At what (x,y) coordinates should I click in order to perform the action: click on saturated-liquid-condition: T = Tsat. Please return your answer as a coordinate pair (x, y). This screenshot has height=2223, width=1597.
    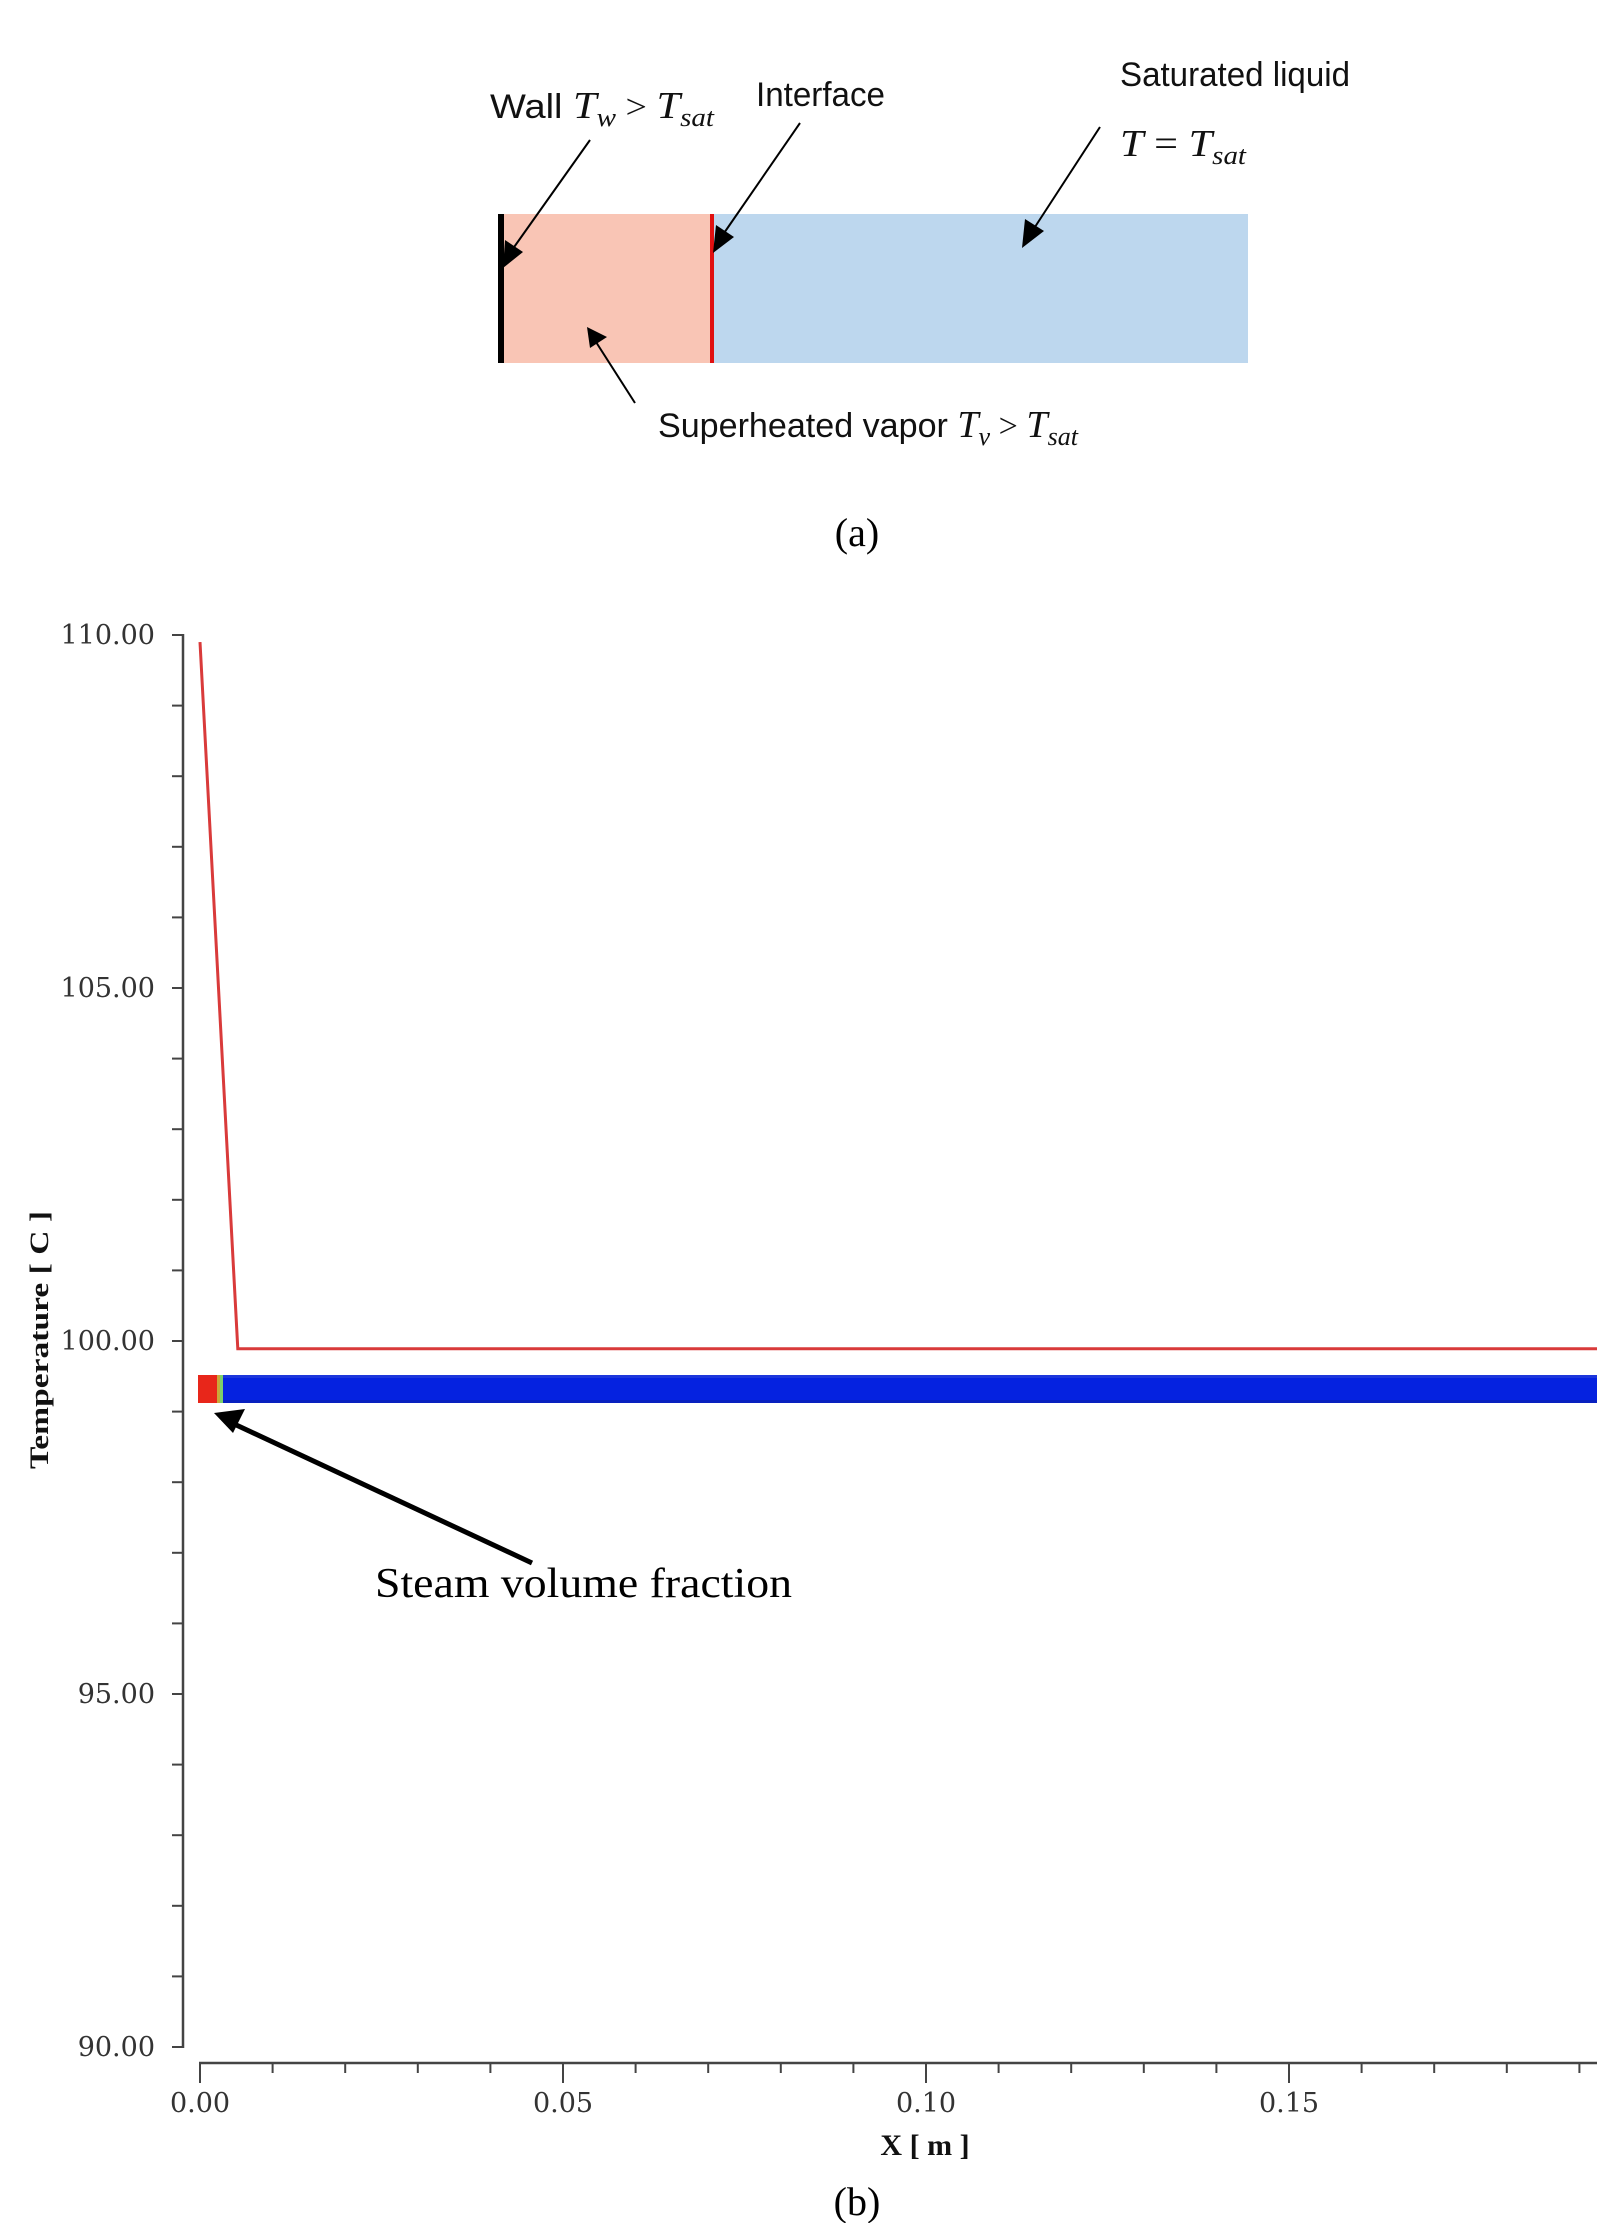
    Looking at the image, I should click on (1183, 146).